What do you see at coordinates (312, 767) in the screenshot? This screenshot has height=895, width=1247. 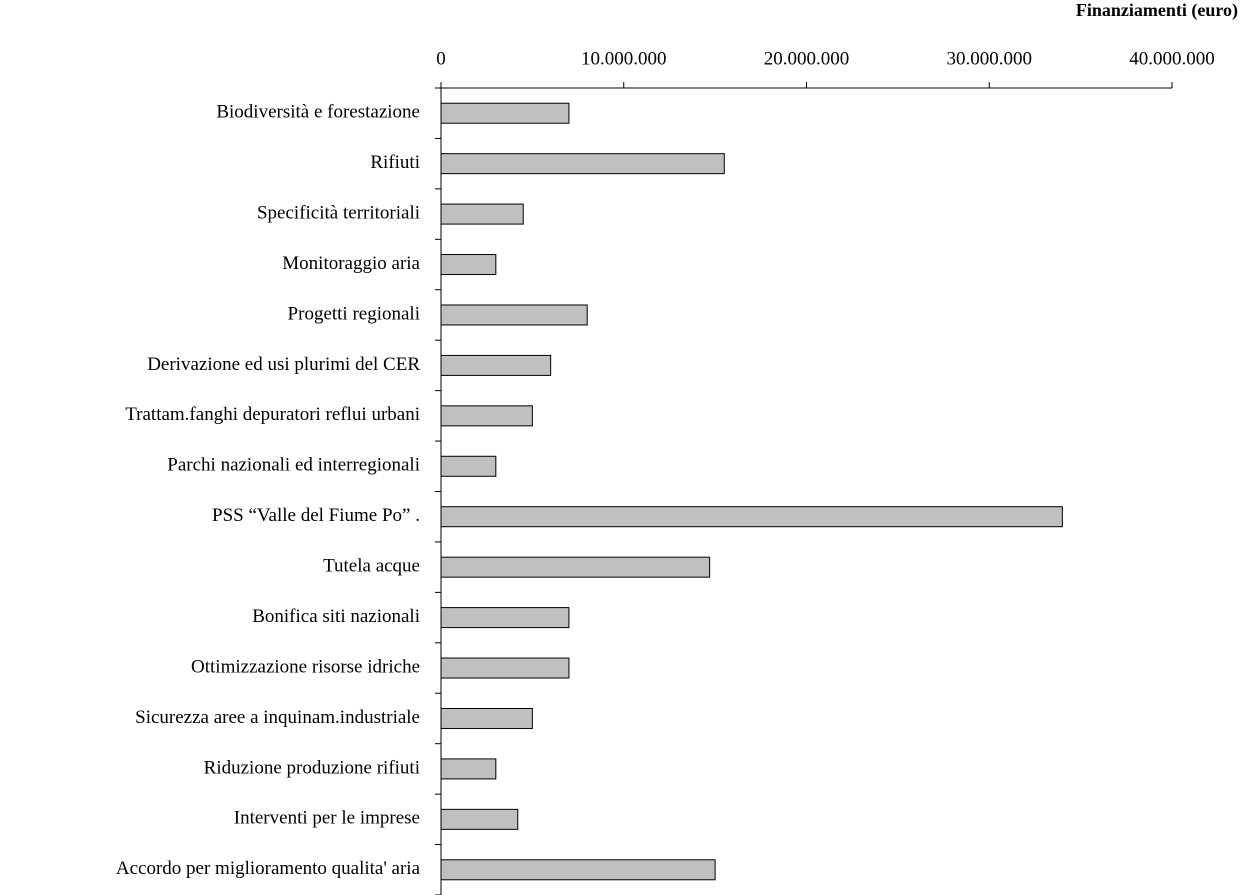 I see `y-tick-label: Riduzione produzione rifiuti` at bounding box center [312, 767].